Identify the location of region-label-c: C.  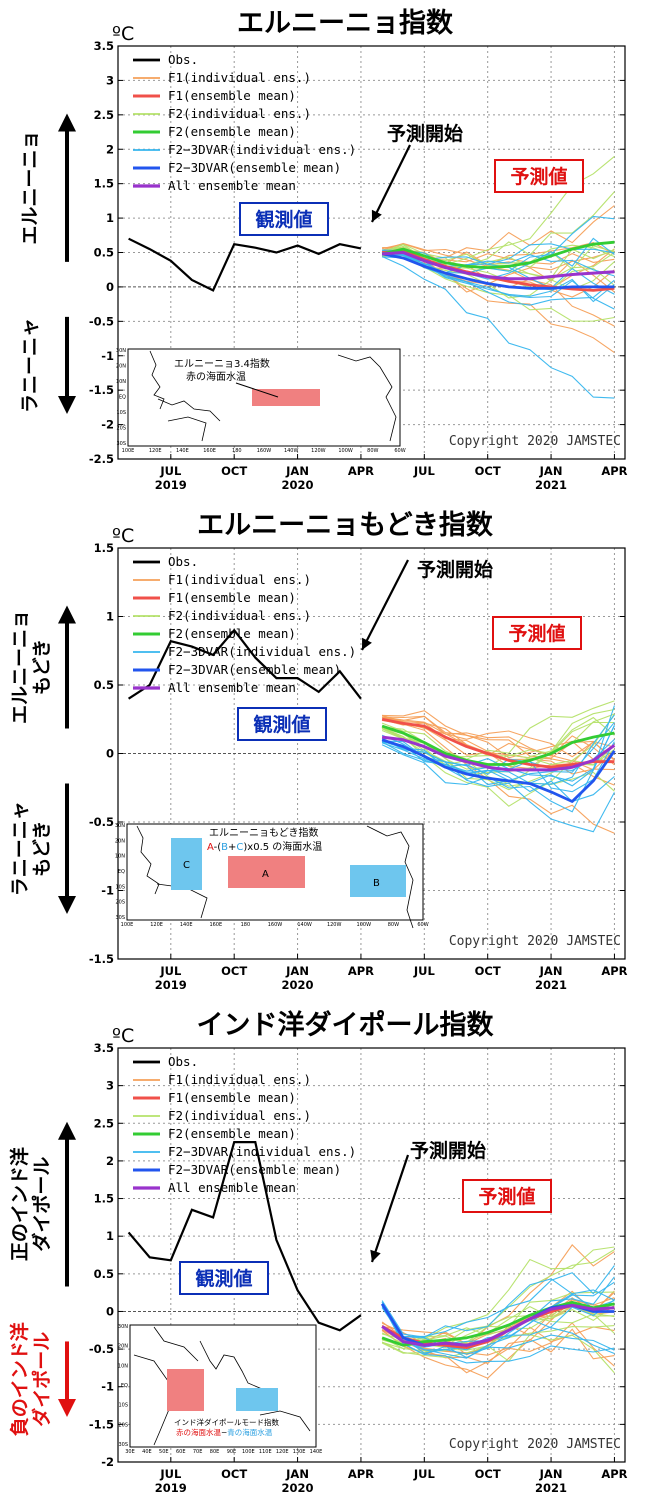
(186, 865).